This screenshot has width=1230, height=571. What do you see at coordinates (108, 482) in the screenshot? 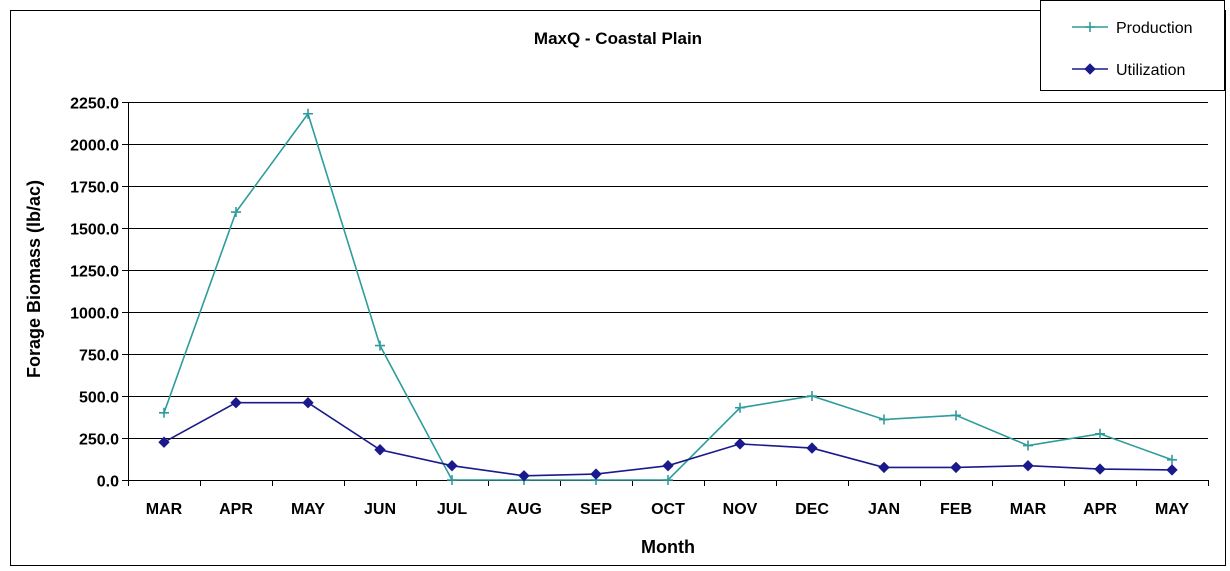
I see `y-tick-label: 0.0` at bounding box center [108, 482].